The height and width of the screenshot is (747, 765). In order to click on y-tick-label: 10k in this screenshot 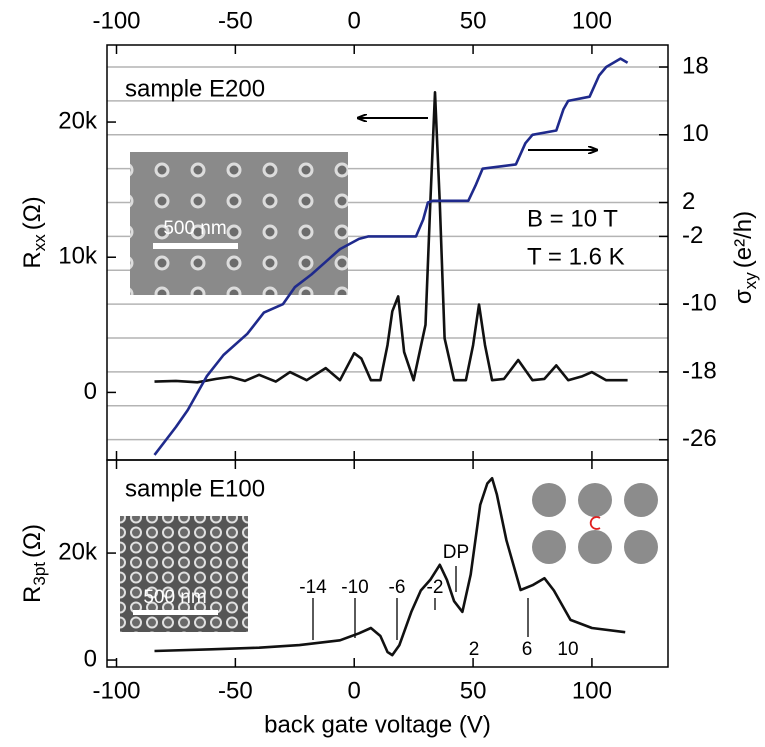, I will do `click(78, 256)`.